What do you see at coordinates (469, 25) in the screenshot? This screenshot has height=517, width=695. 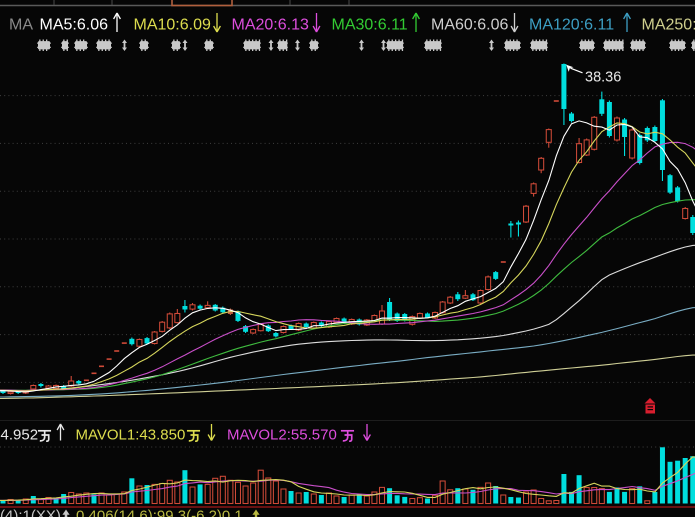 I see `svg-text: MA60:6.06` at bounding box center [469, 25].